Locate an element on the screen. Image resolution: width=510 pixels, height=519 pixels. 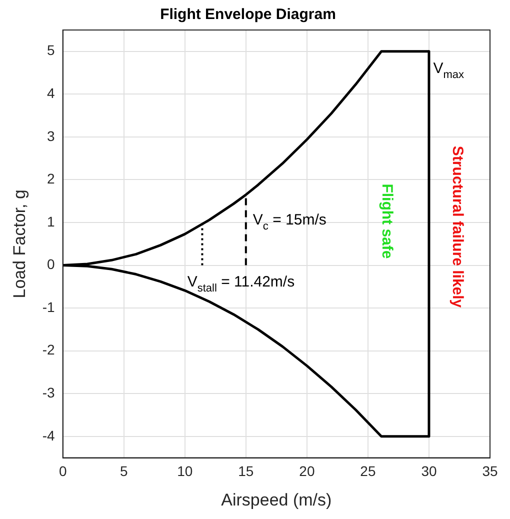
y-tick-label: -1 is located at coordinates (49, 306).